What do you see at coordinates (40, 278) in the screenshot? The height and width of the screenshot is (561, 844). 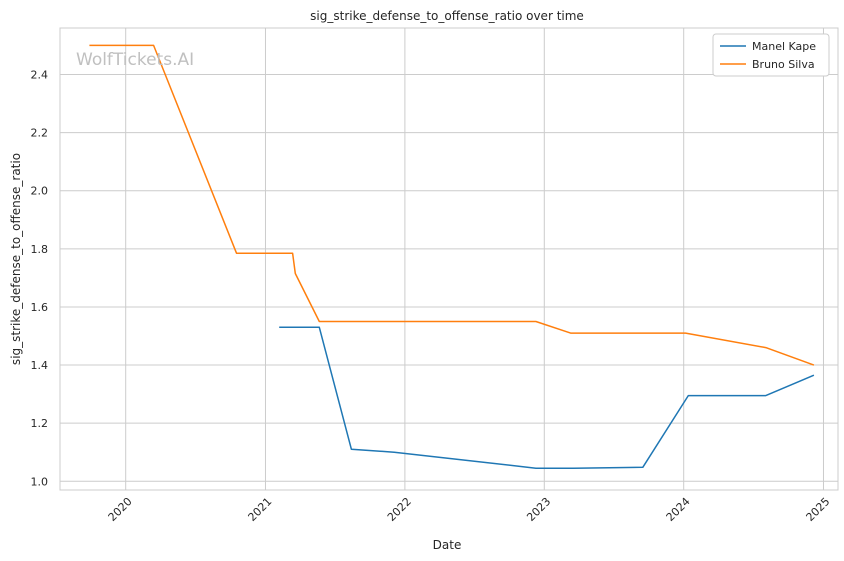 I see `y-tick-labels: 1.0 1.2 1.4 1.6 1.8 2.0 2.2 2.4` at bounding box center [40, 278].